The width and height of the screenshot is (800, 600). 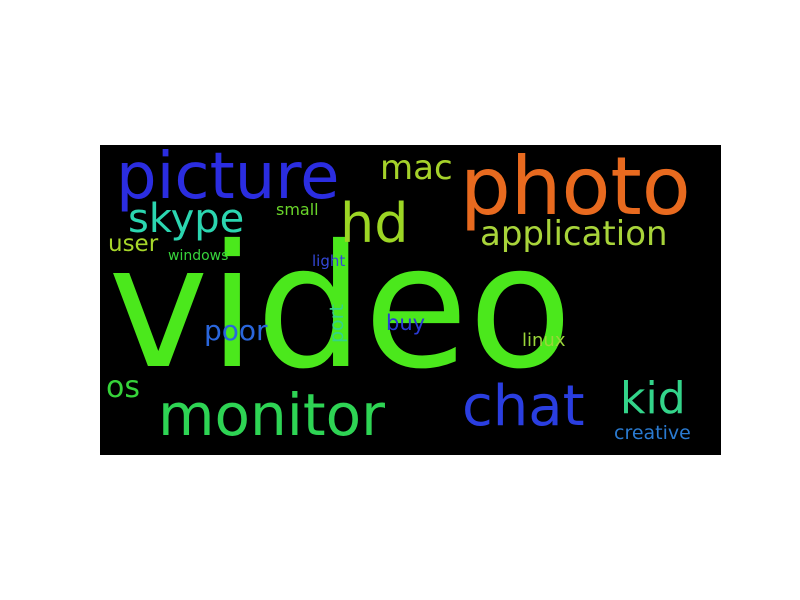 What do you see at coordinates (123, 387) in the screenshot?
I see `word-os: os` at bounding box center [123, 387].